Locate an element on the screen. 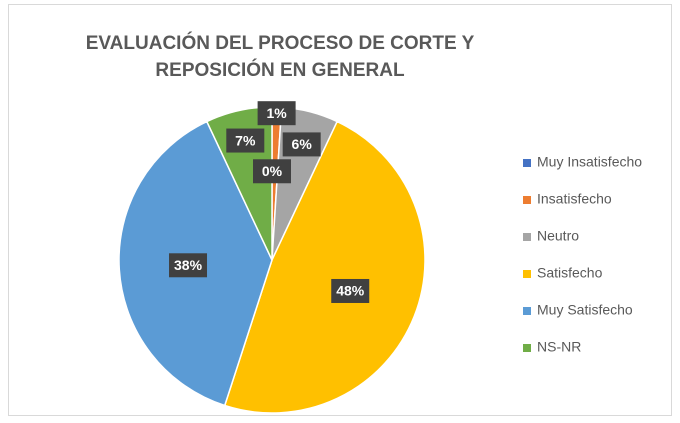 The image size is (680, 423). legend-label: NS-NR is located at coordinates (559, 347).